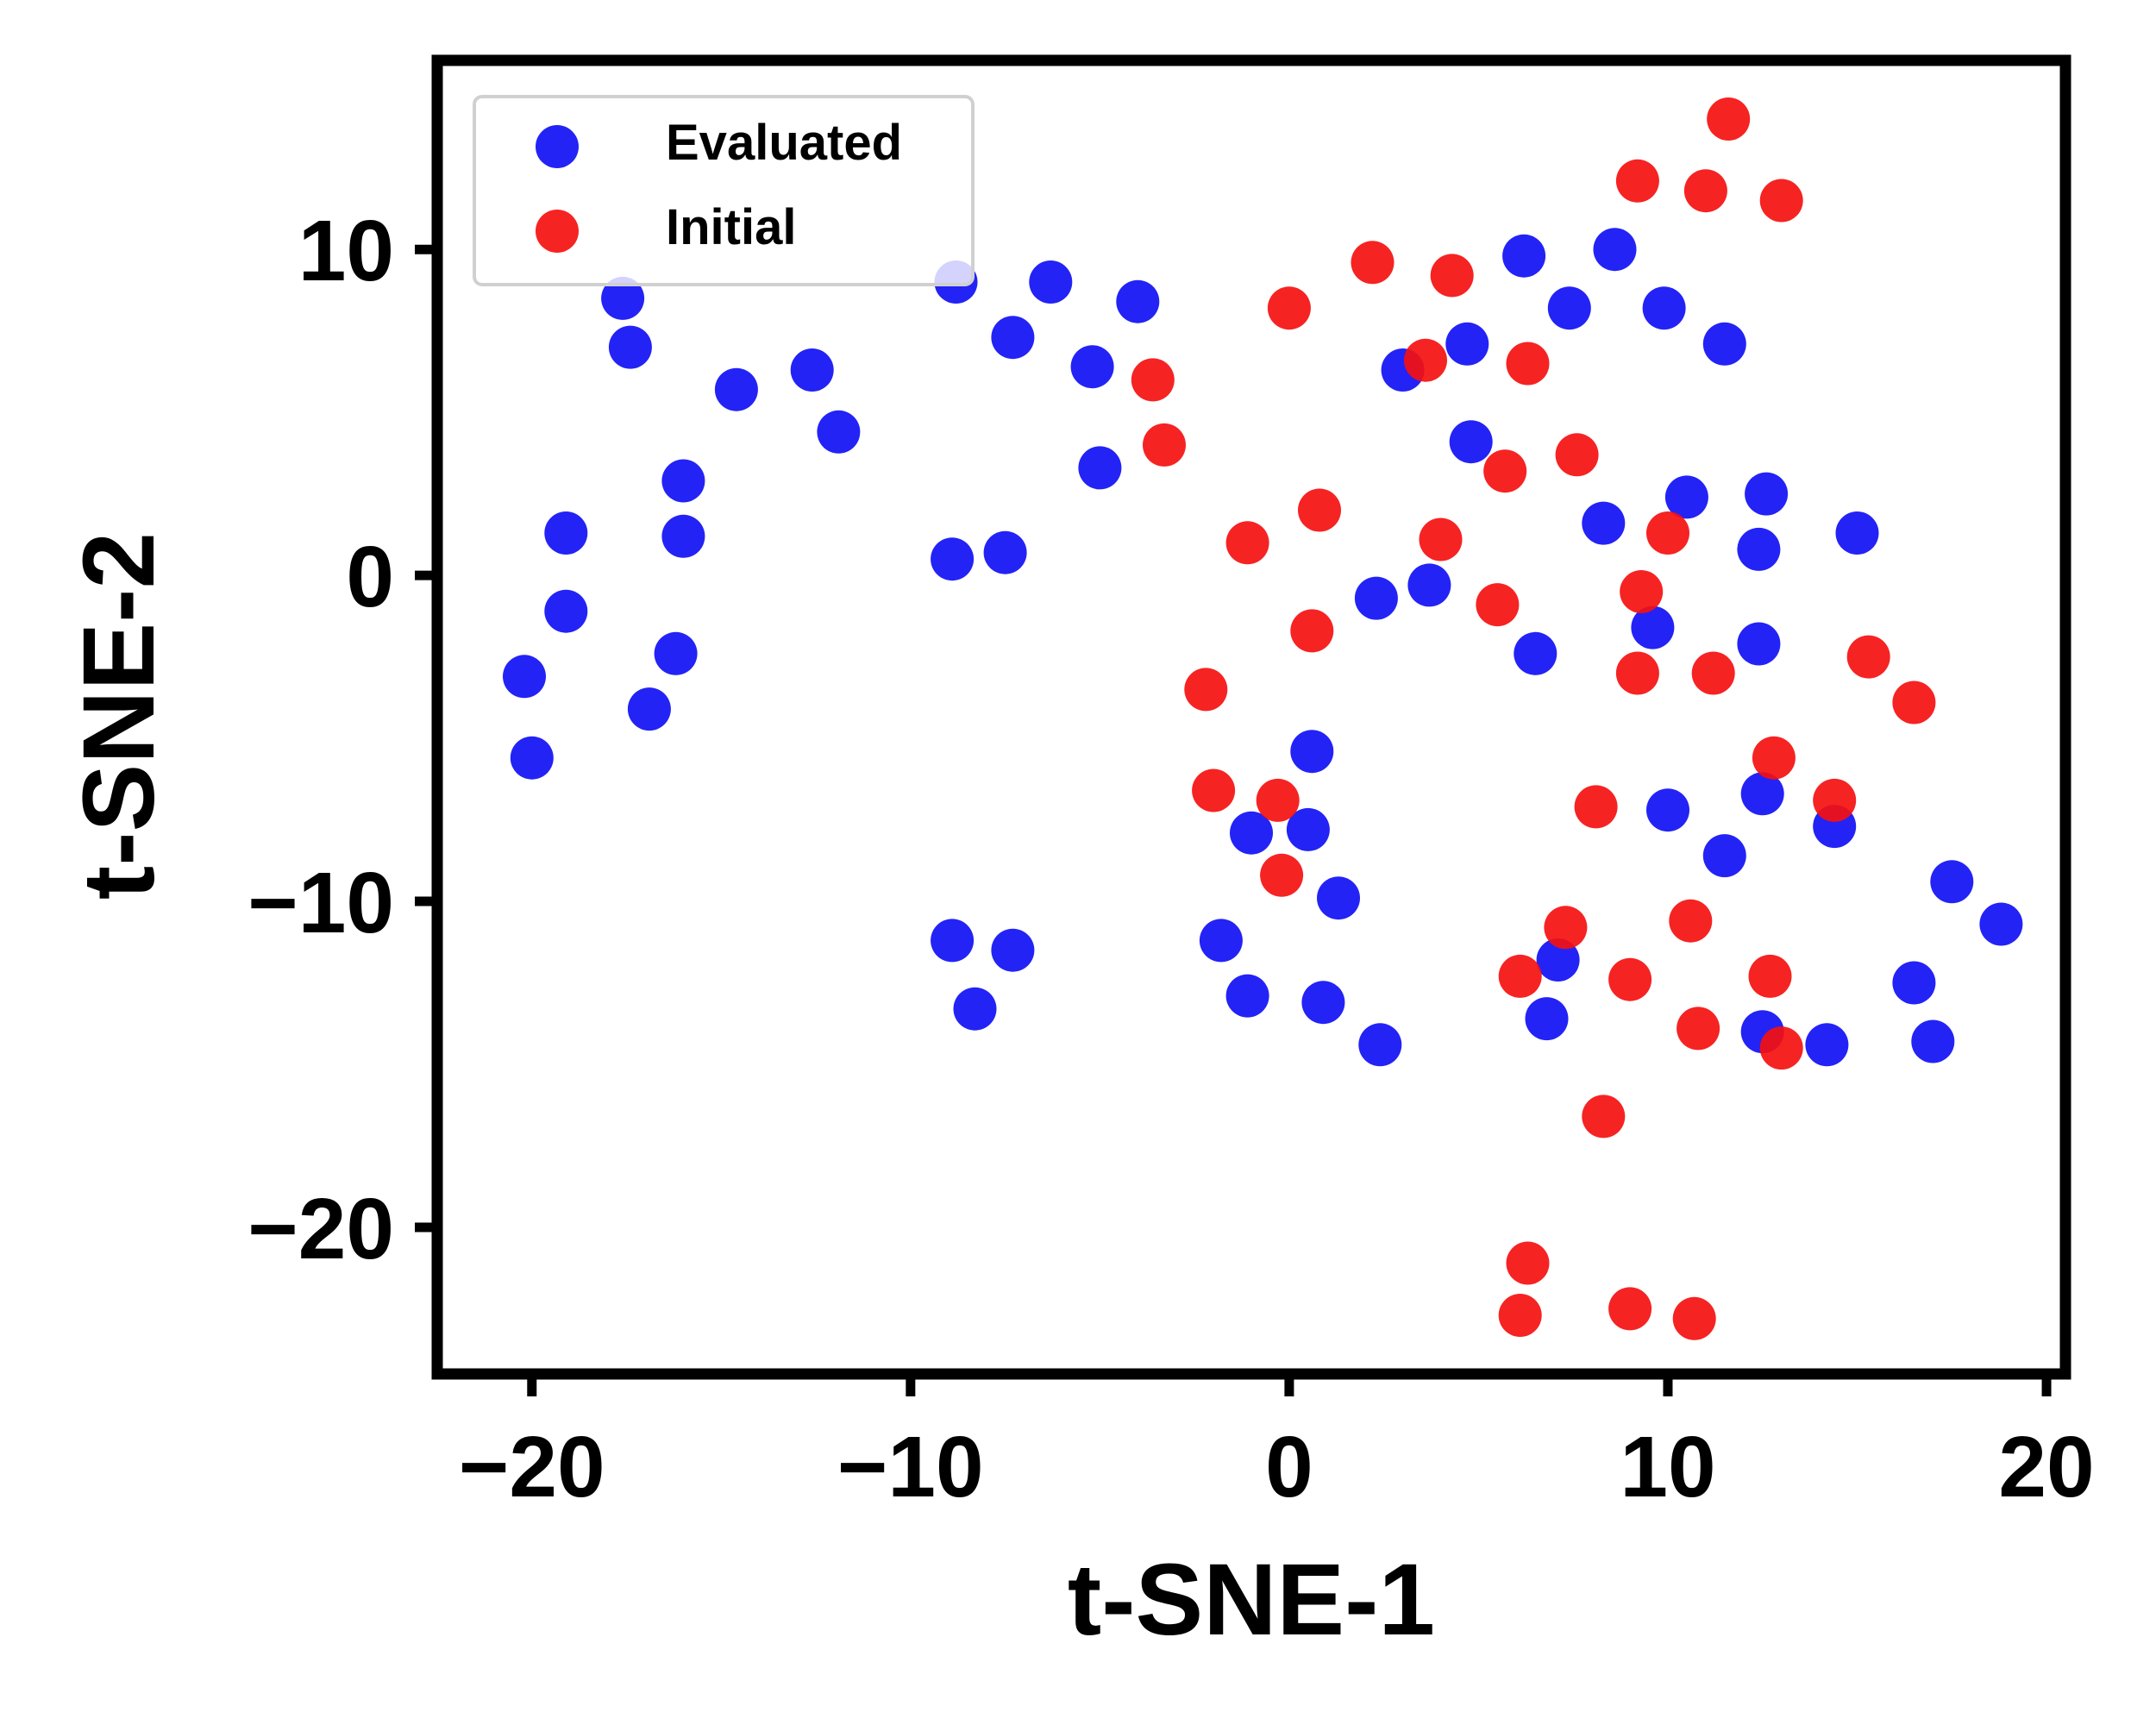 This screenshot has height=1725, width=2156. What do you see at coordinates (784, 143) in the screenshot?
I see `legend-label-evaluated: Evaluated` at bounding box center [784, 143].